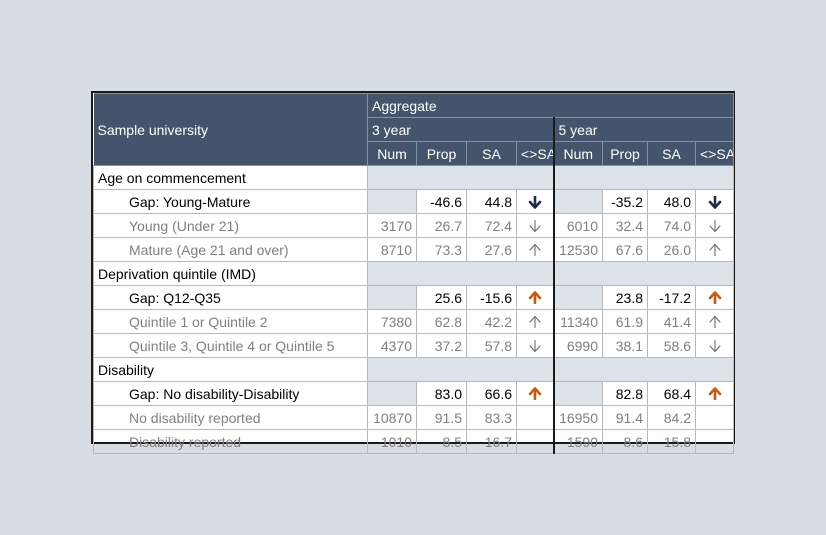  Describe the element at coordinates (441, 249) in the screenshot. I see `prop-cell: 73.3` at that location.